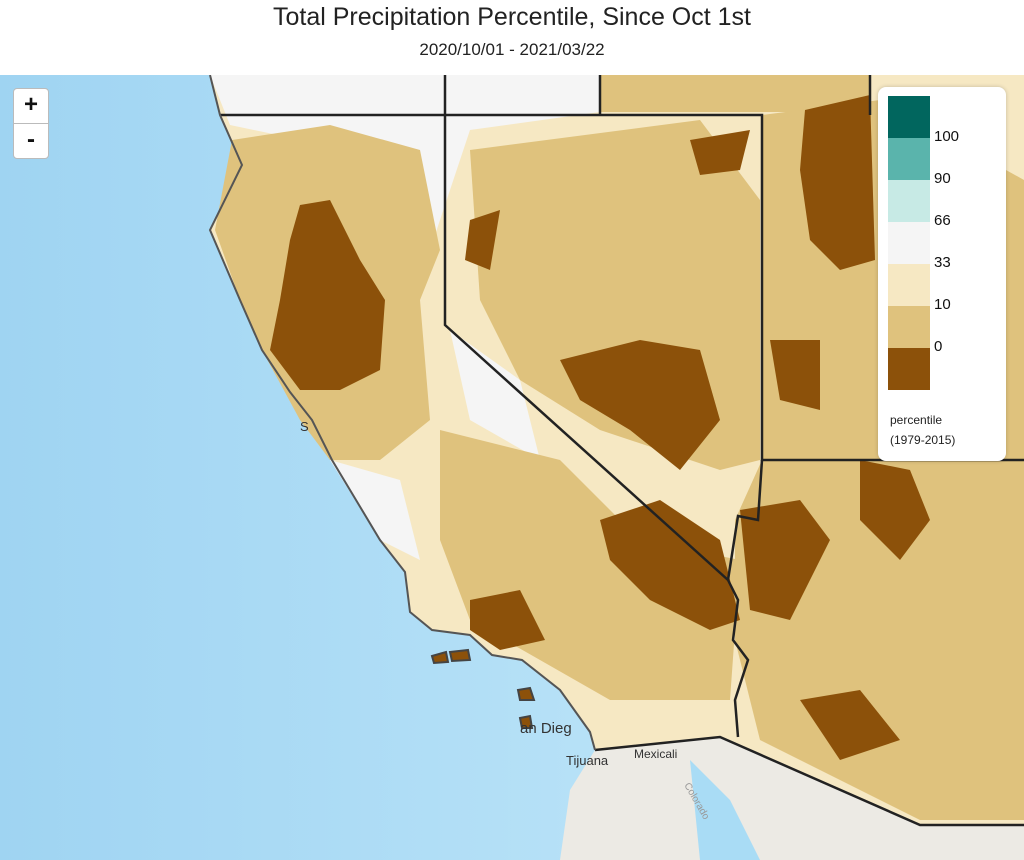 The width and height of the screenshot is (1024, 860). Describe the element at coordinates (947, 136) in the screenshot. I see `legend-label: 100` at that location.